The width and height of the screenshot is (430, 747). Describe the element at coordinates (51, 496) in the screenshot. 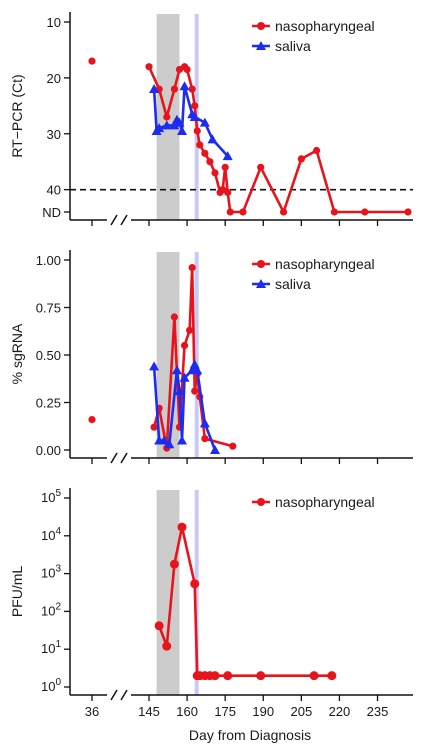

I see `y-tick-label: 10⁵` at that location.